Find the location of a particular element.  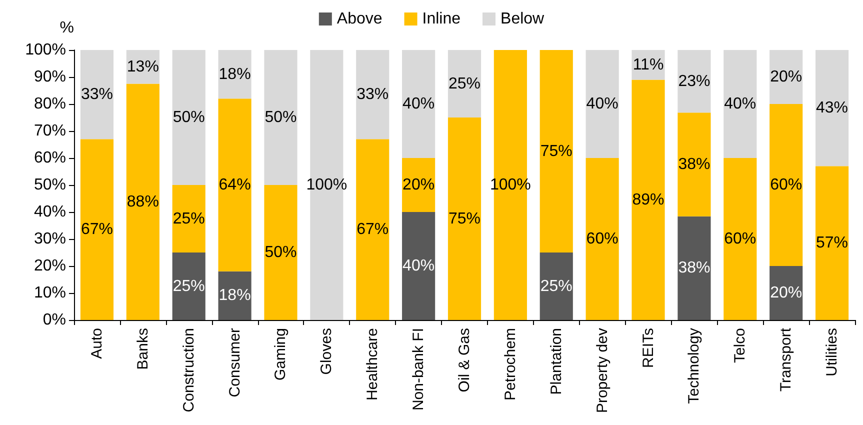

data-label: 64% is located at coordinates (234, 185).